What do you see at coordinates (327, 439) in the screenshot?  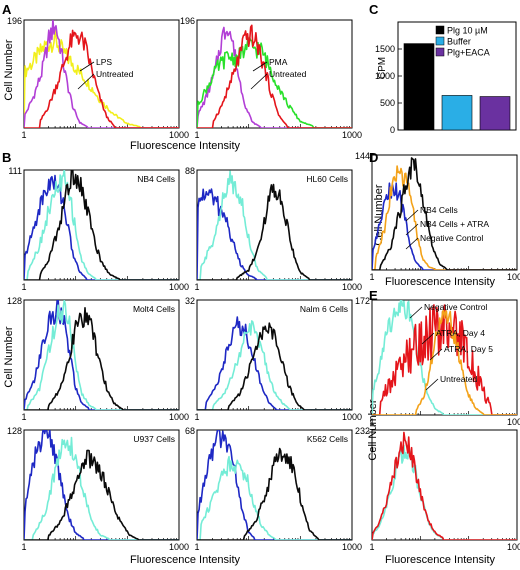 I see `panel-title: K562 Cells` at bounding box center [327, 439].